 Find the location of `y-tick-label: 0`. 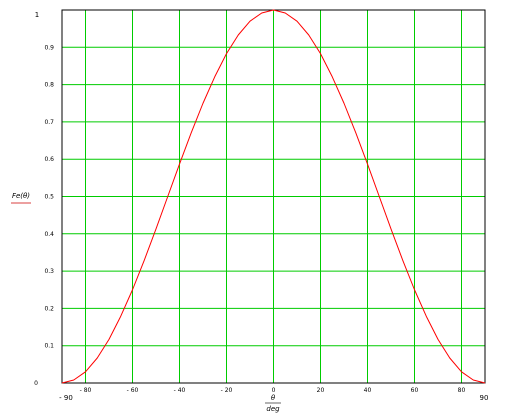

y-tick-label: 0 is located at coordinates (36, 383).